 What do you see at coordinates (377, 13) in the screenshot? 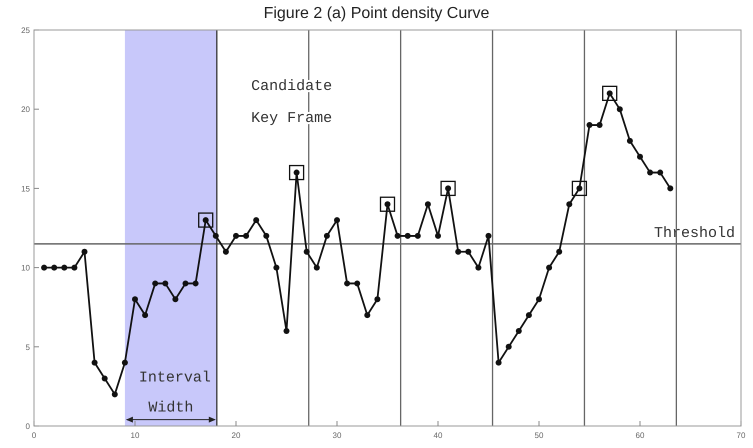
I see `chart-title: Figure 2 (a) Point density Curve` at bounding box center [377, 13].